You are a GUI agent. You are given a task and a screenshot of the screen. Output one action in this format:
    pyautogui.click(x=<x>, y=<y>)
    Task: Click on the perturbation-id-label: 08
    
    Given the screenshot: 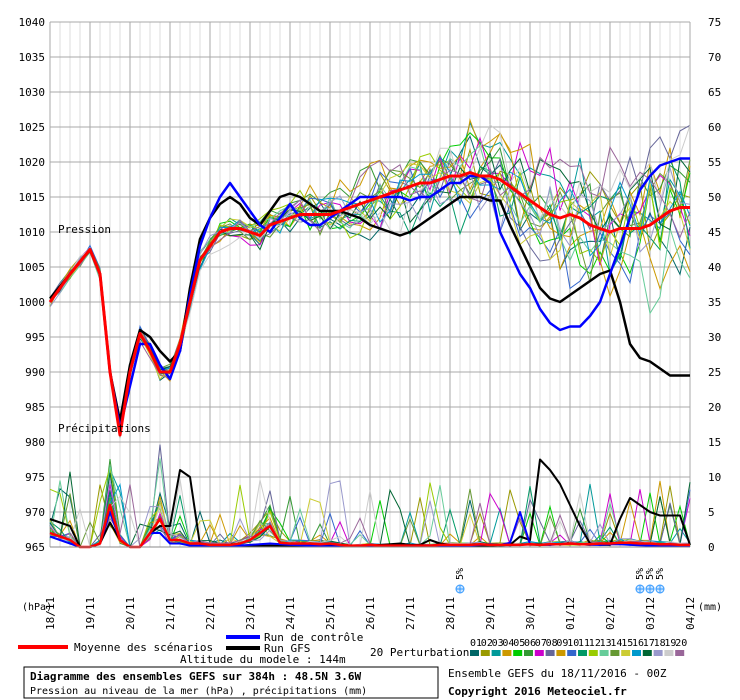 What is the action you would take?
    pyautogui.click(x=552, y=643)
    